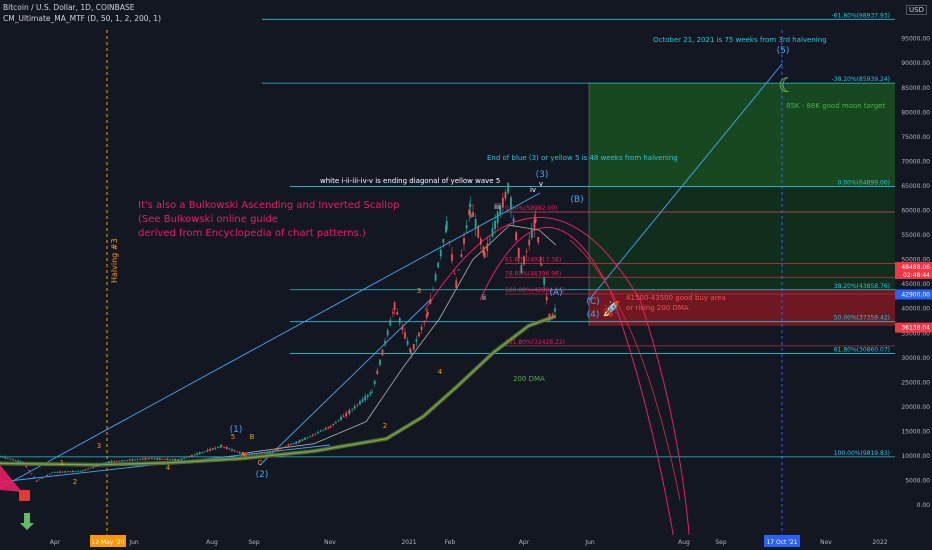  Describe the element at coordinates (657, 308) in the screenshot. I see `annotation-rising-ma: or rising 200 DMA` at that location.